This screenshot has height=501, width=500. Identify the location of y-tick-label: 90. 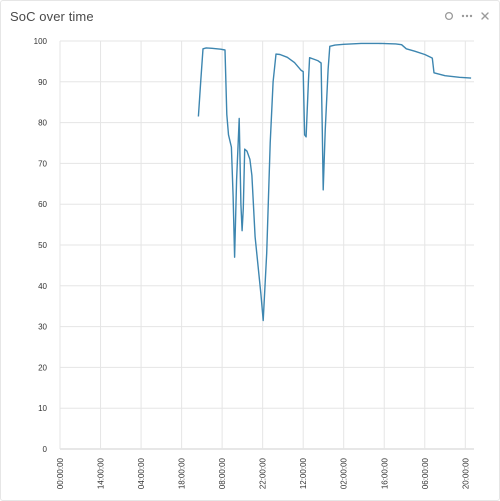
(42, 82).